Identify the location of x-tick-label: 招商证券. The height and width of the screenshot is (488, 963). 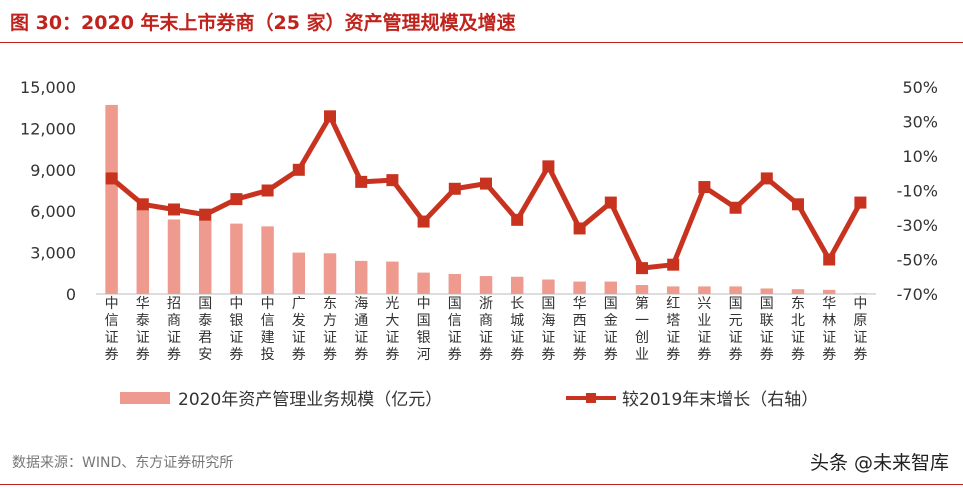
(174, 329).